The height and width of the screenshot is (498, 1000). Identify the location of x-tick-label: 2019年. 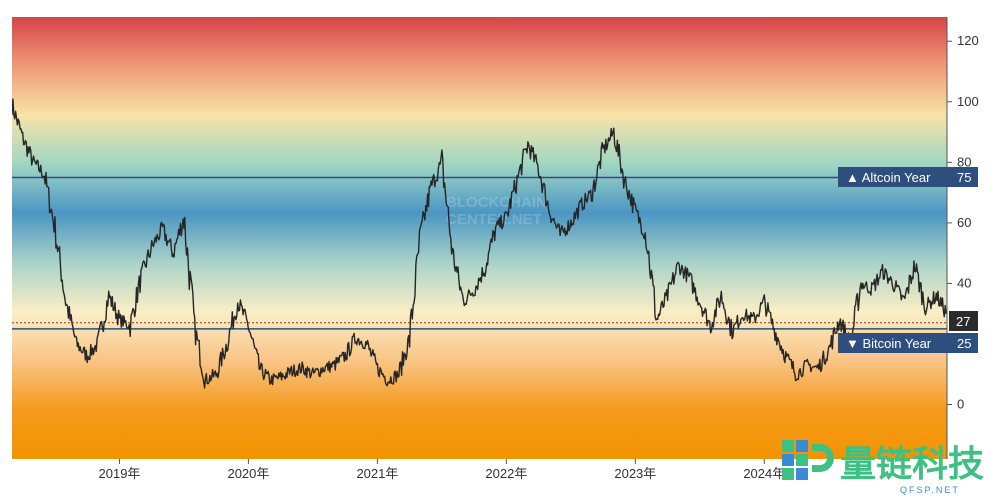
(120, 473).